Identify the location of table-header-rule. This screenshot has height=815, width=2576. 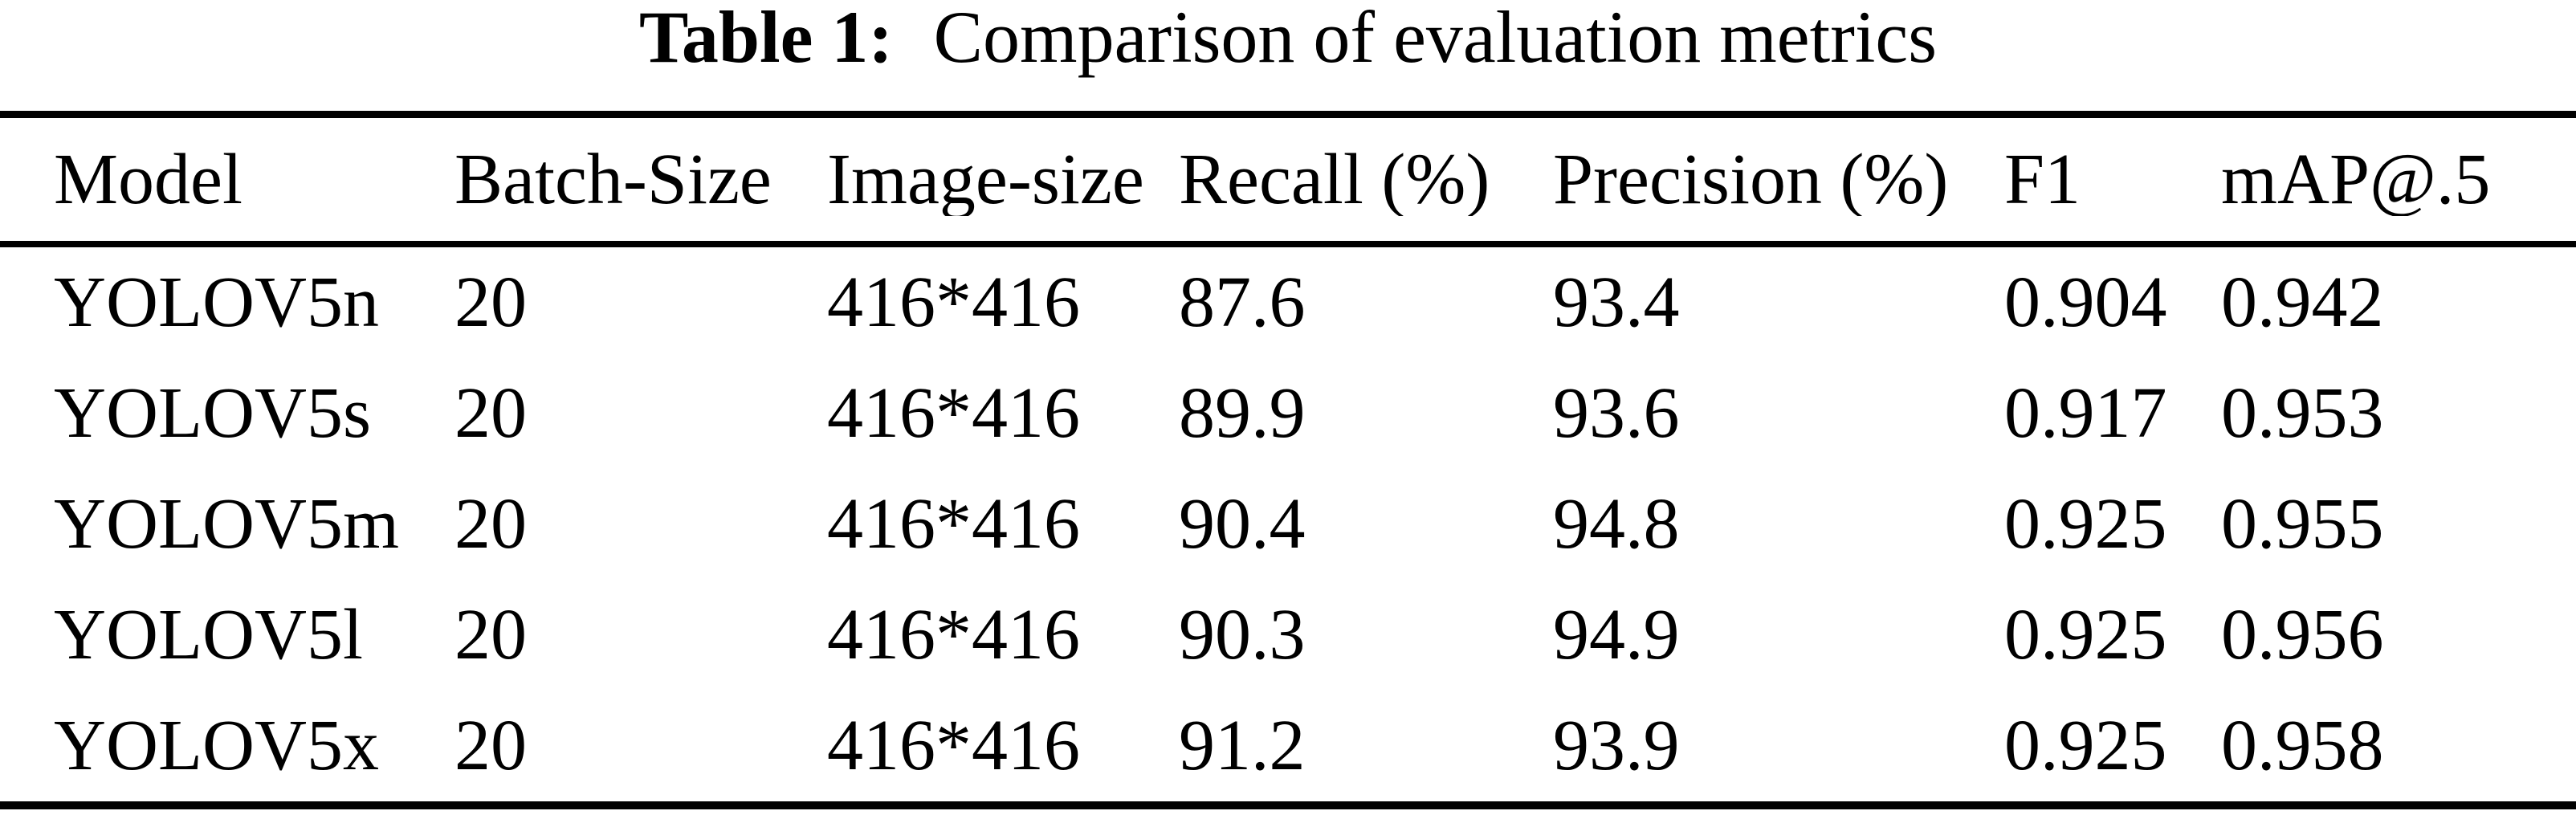
(1288, 244).